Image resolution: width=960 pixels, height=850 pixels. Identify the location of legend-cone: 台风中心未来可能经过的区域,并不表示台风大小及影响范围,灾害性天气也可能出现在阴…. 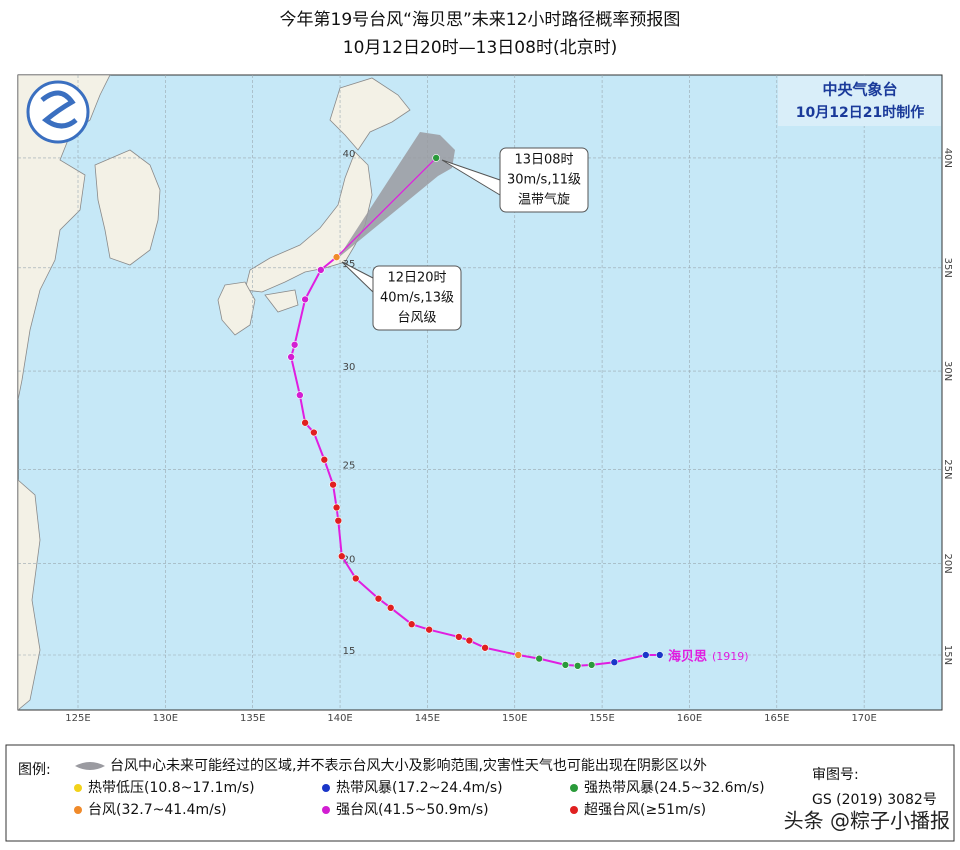
(408, 765).